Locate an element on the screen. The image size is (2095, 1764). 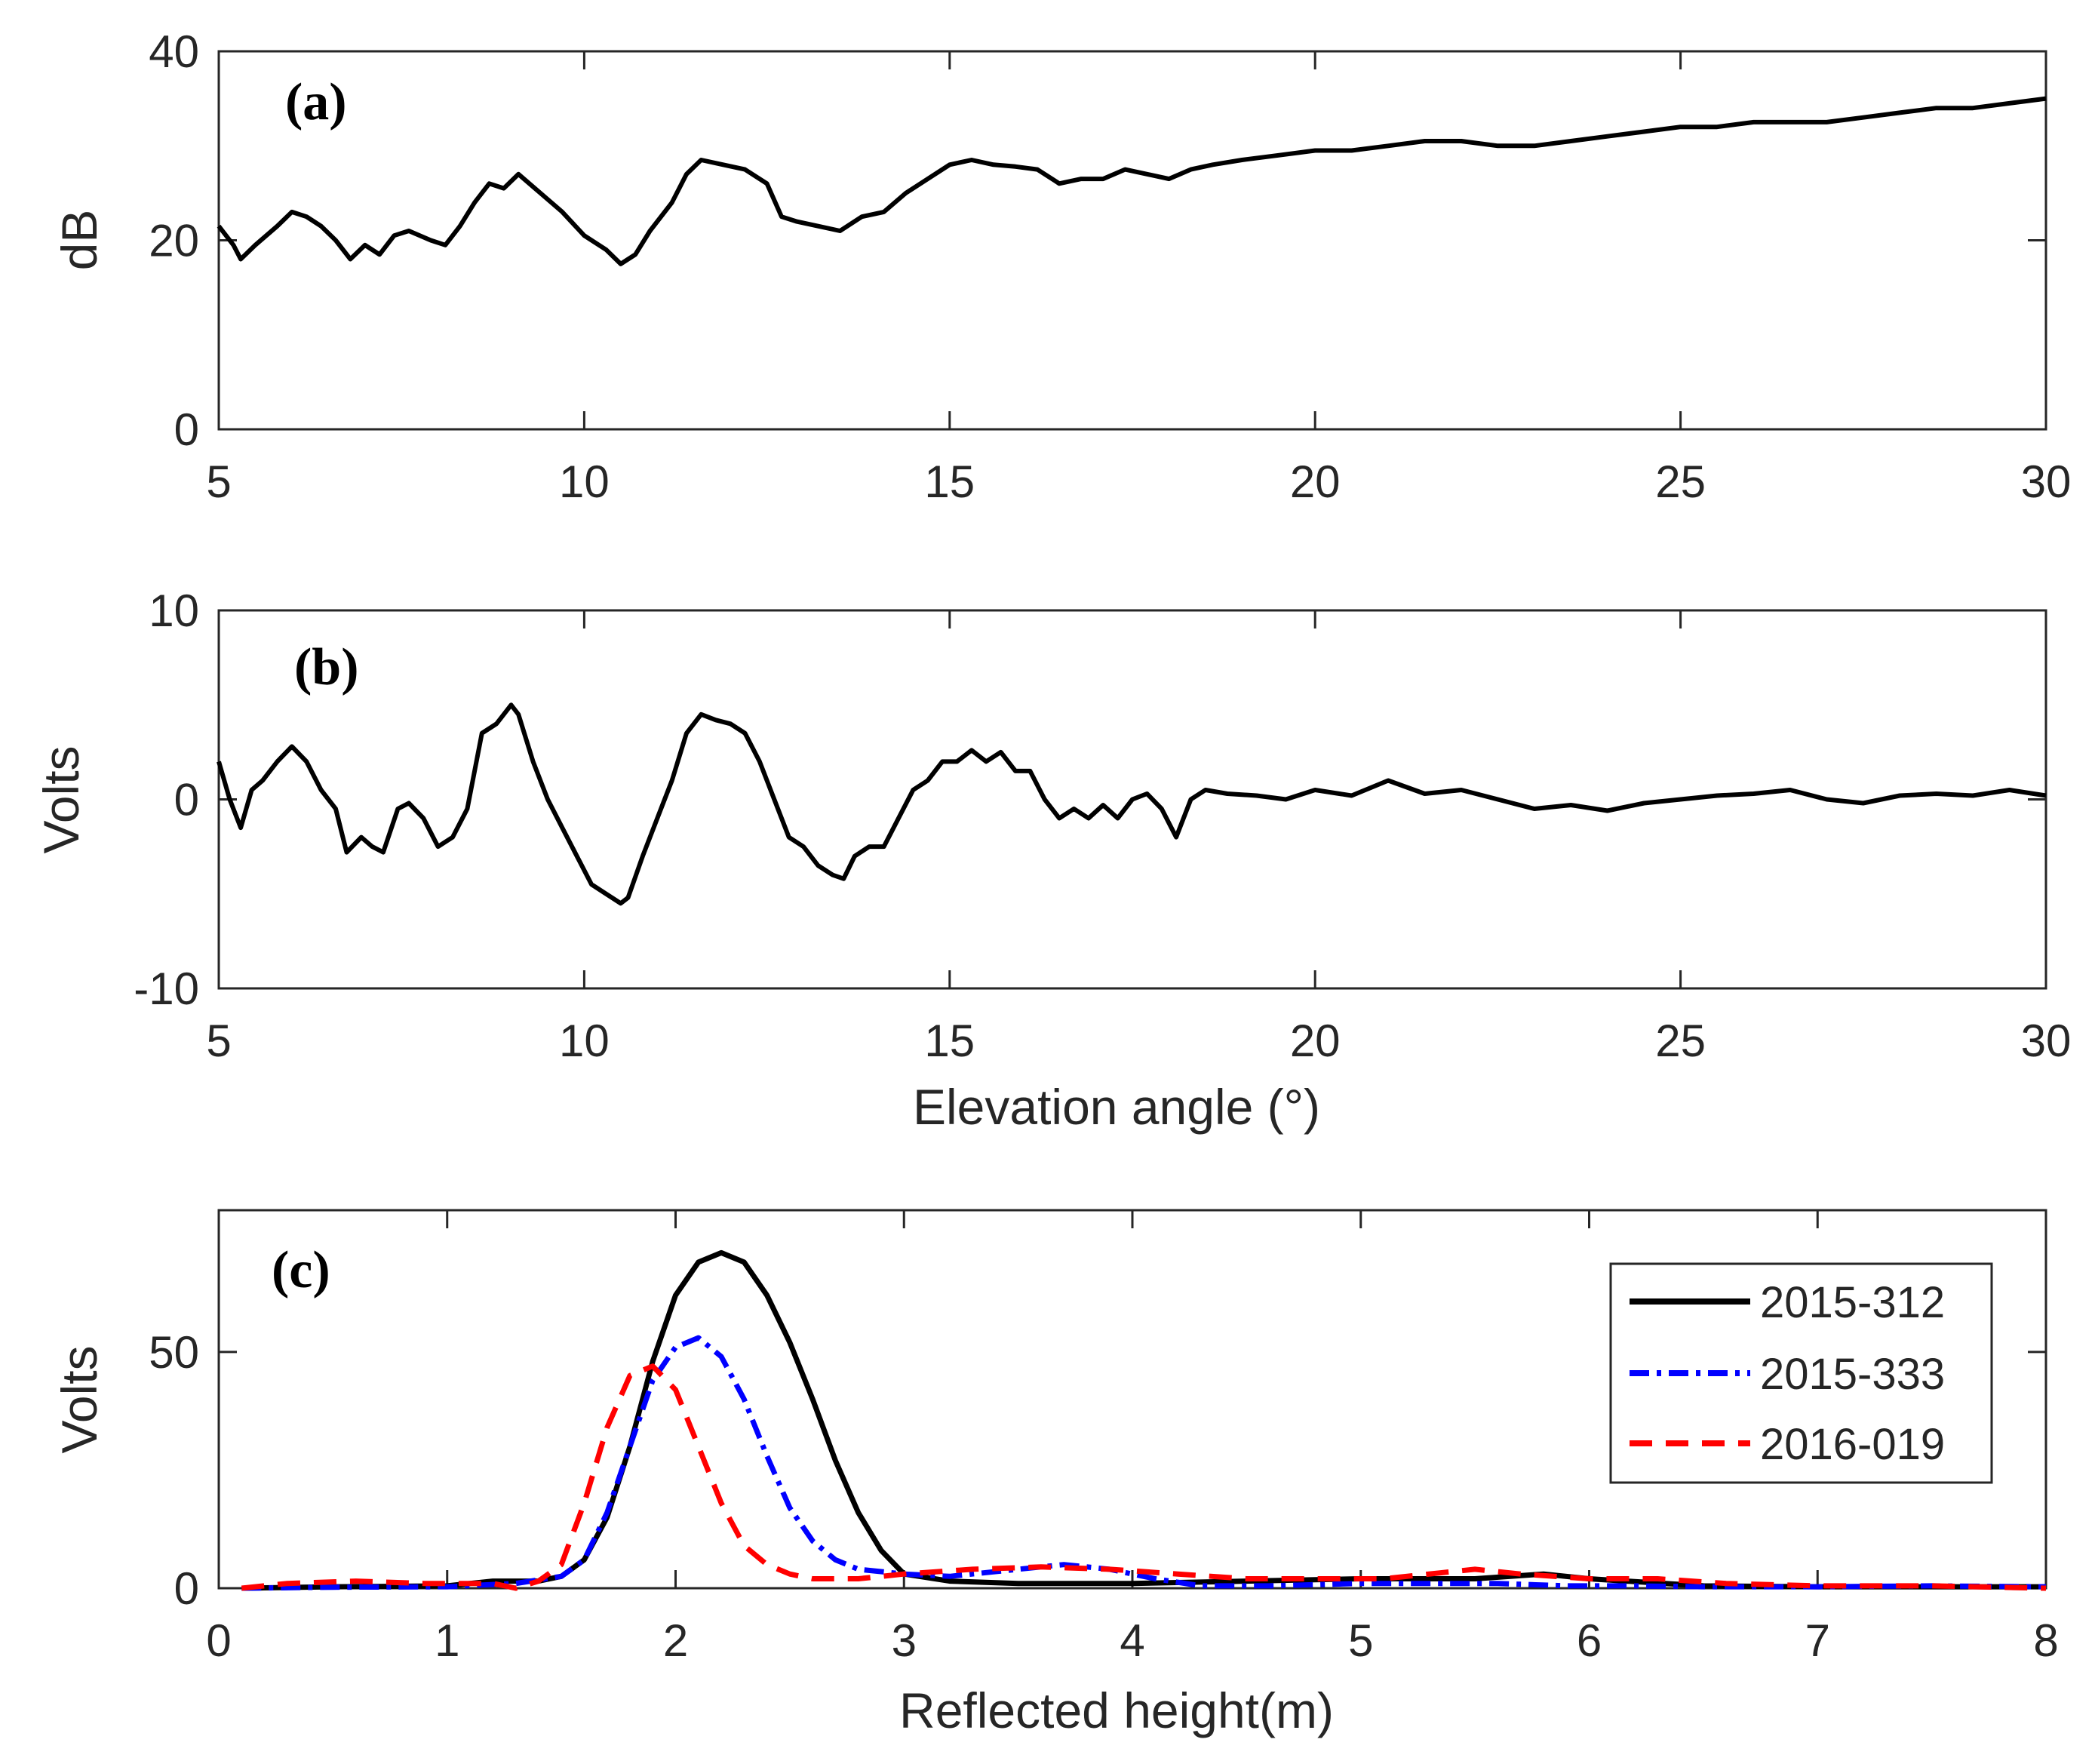
y-tick-label: 50 is located at coordinates (174, 1352).